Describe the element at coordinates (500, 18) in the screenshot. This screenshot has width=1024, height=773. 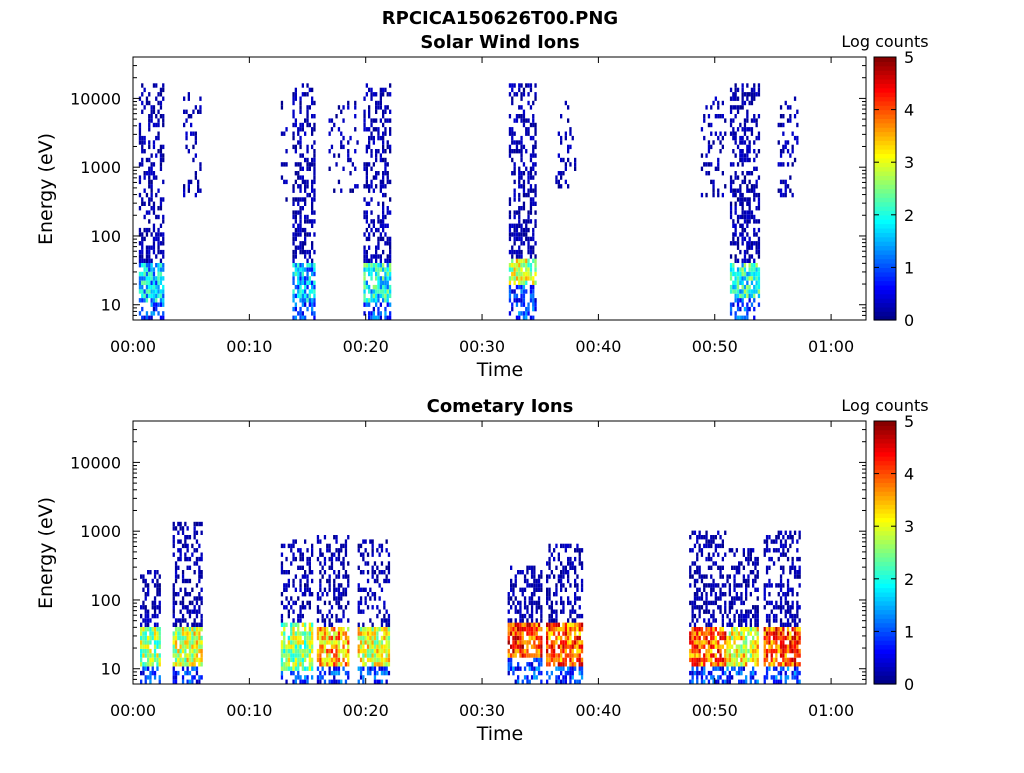
I see `figure-title: RPCICA150626T00.PNG` at that location.